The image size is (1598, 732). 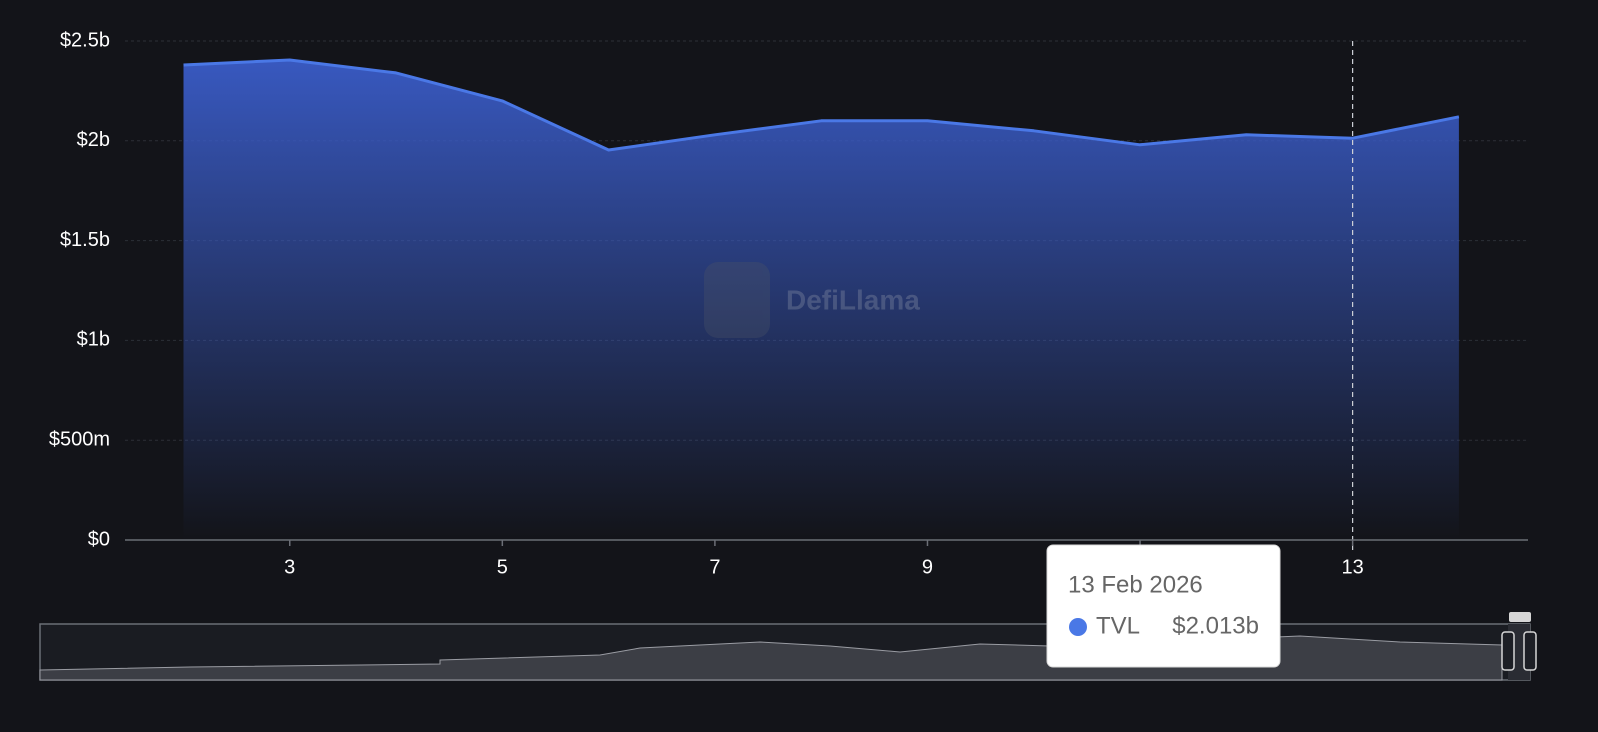 I want to click on tooltip-value: $2.013b, so click(x=1215, y=625).